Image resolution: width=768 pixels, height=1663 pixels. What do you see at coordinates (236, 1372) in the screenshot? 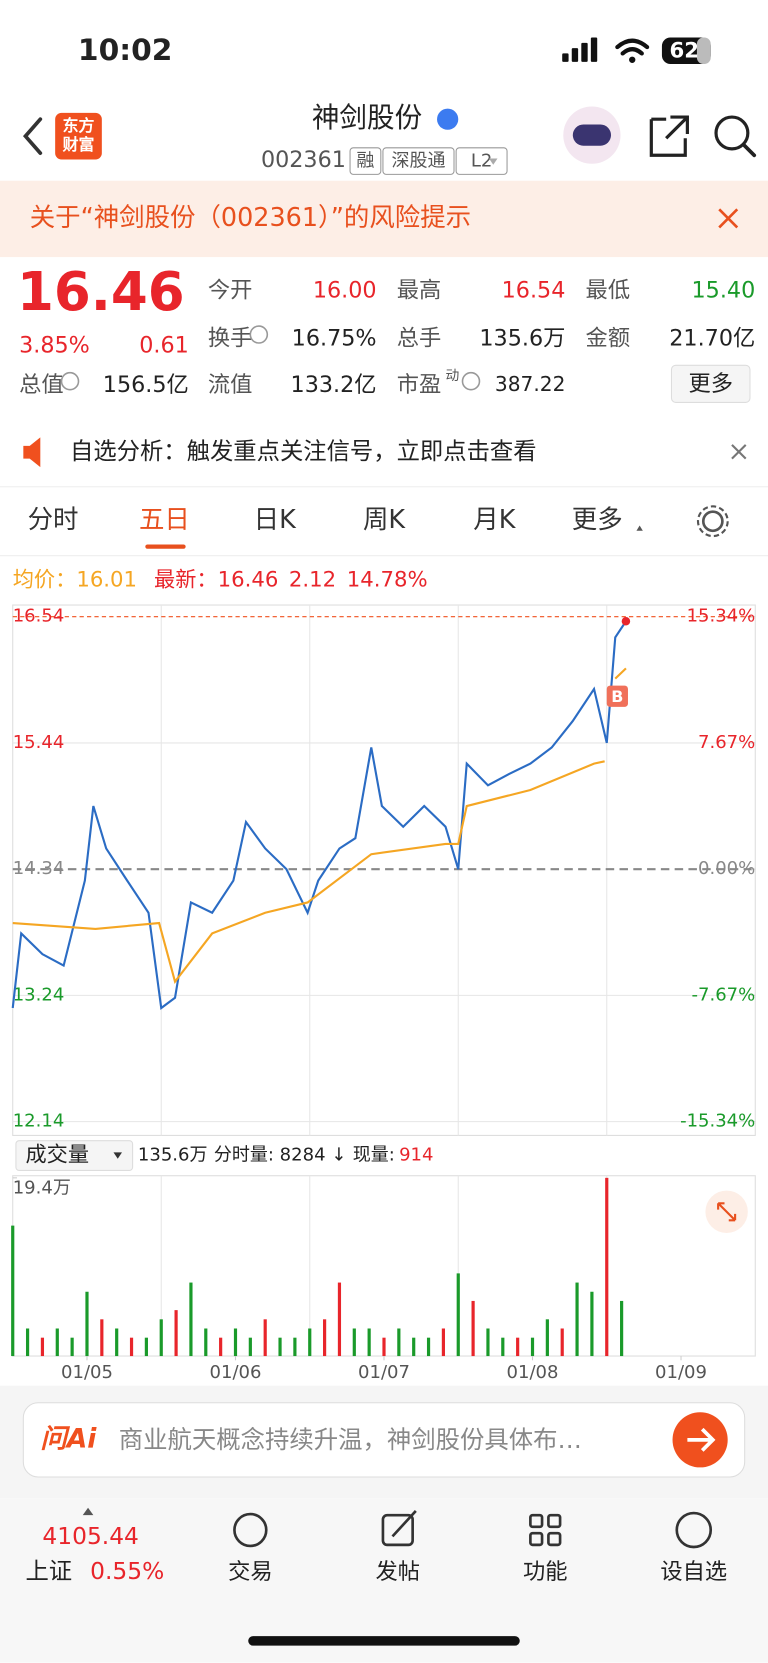
I see `x-tick-label: 01/06` at bounding box center [236, 1372].